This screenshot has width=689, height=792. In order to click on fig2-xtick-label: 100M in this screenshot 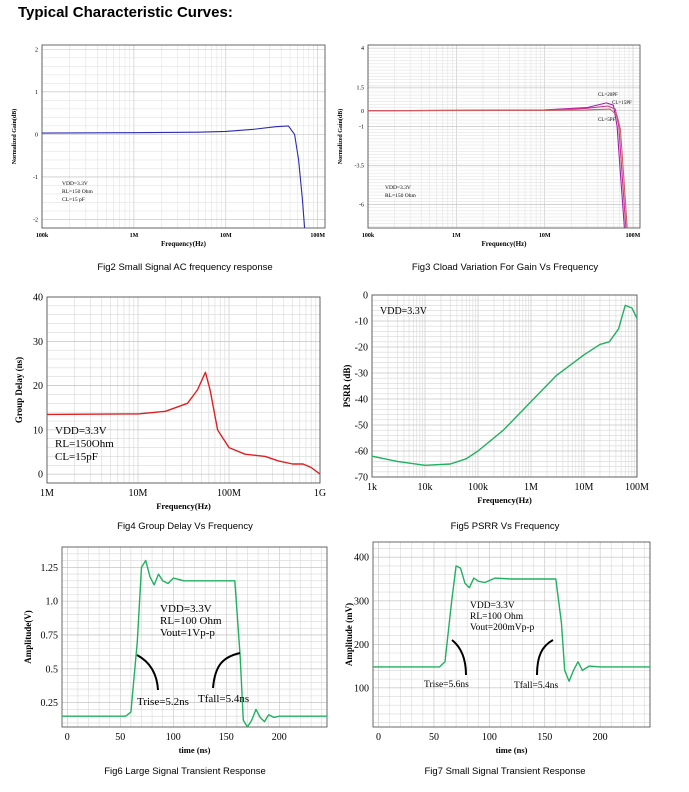, I will do `click(317, 236)`.